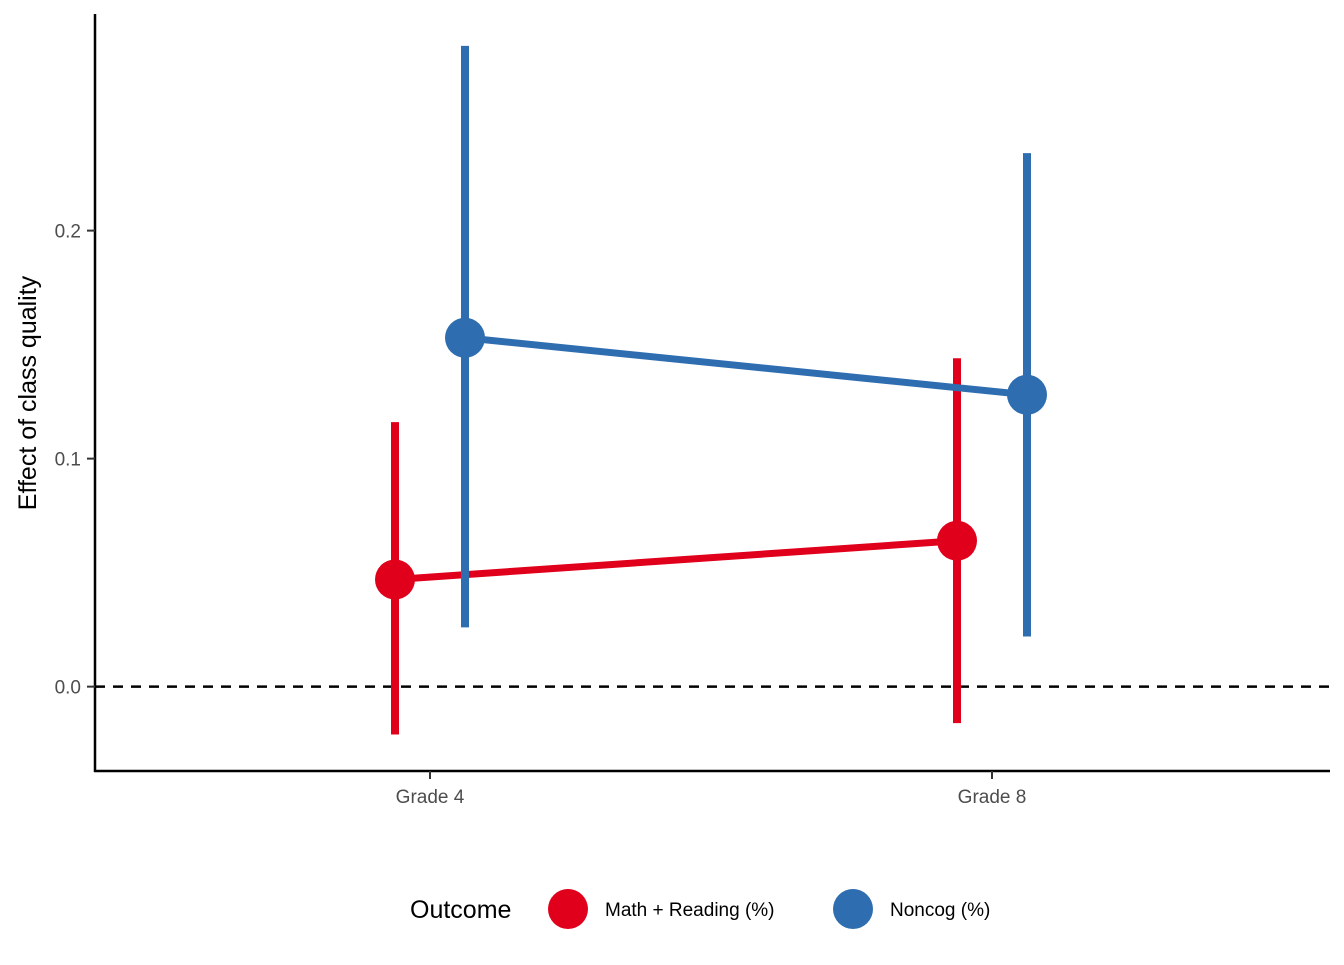 This screenshot has width=1344, height=965. Describe the element at coordinates (746, 366) in the screenshot. I see `series-line-noncog` at that location.